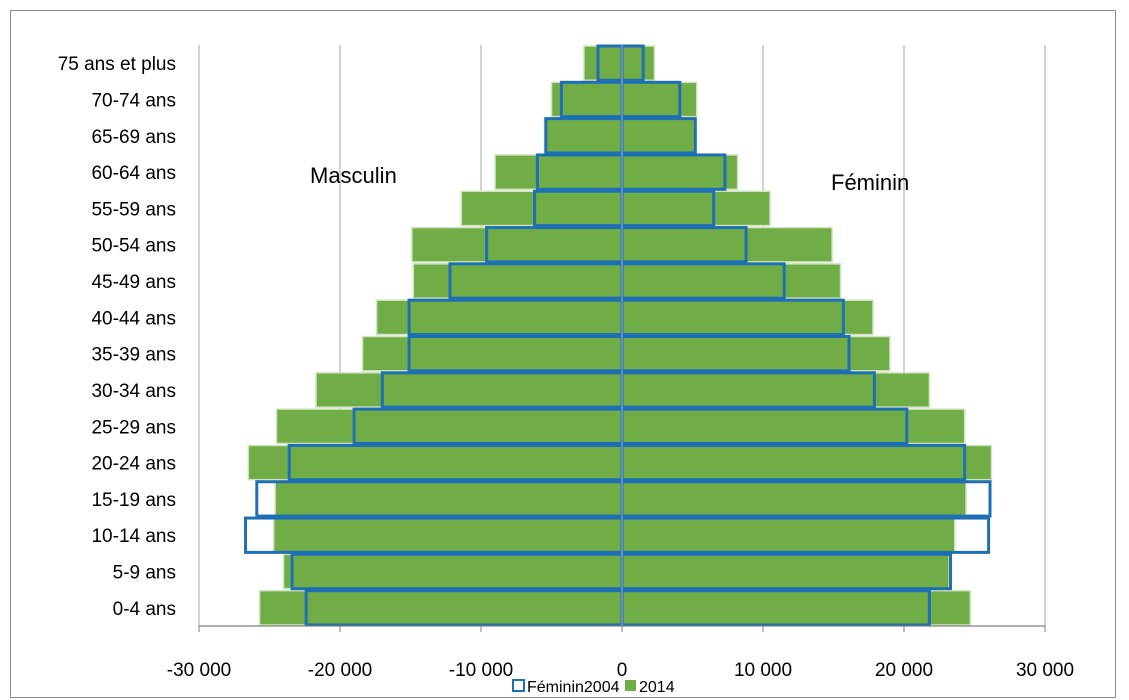  I want to click on category-label-10: 50-54 ans, so click(133, 246).